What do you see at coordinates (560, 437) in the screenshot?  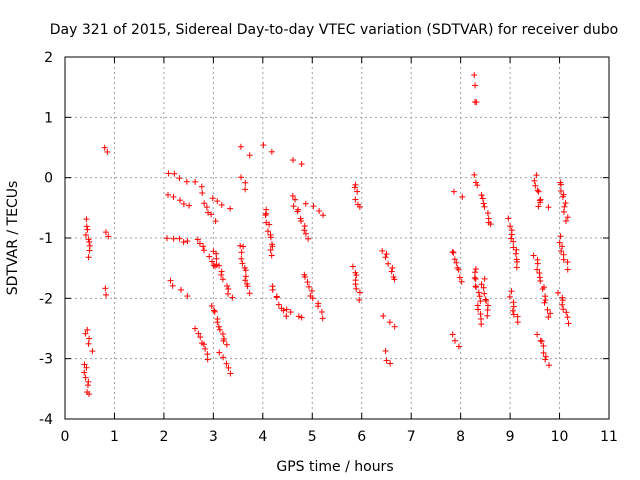 I see `x-tick-label: 10` at bounding box center [560, 437].